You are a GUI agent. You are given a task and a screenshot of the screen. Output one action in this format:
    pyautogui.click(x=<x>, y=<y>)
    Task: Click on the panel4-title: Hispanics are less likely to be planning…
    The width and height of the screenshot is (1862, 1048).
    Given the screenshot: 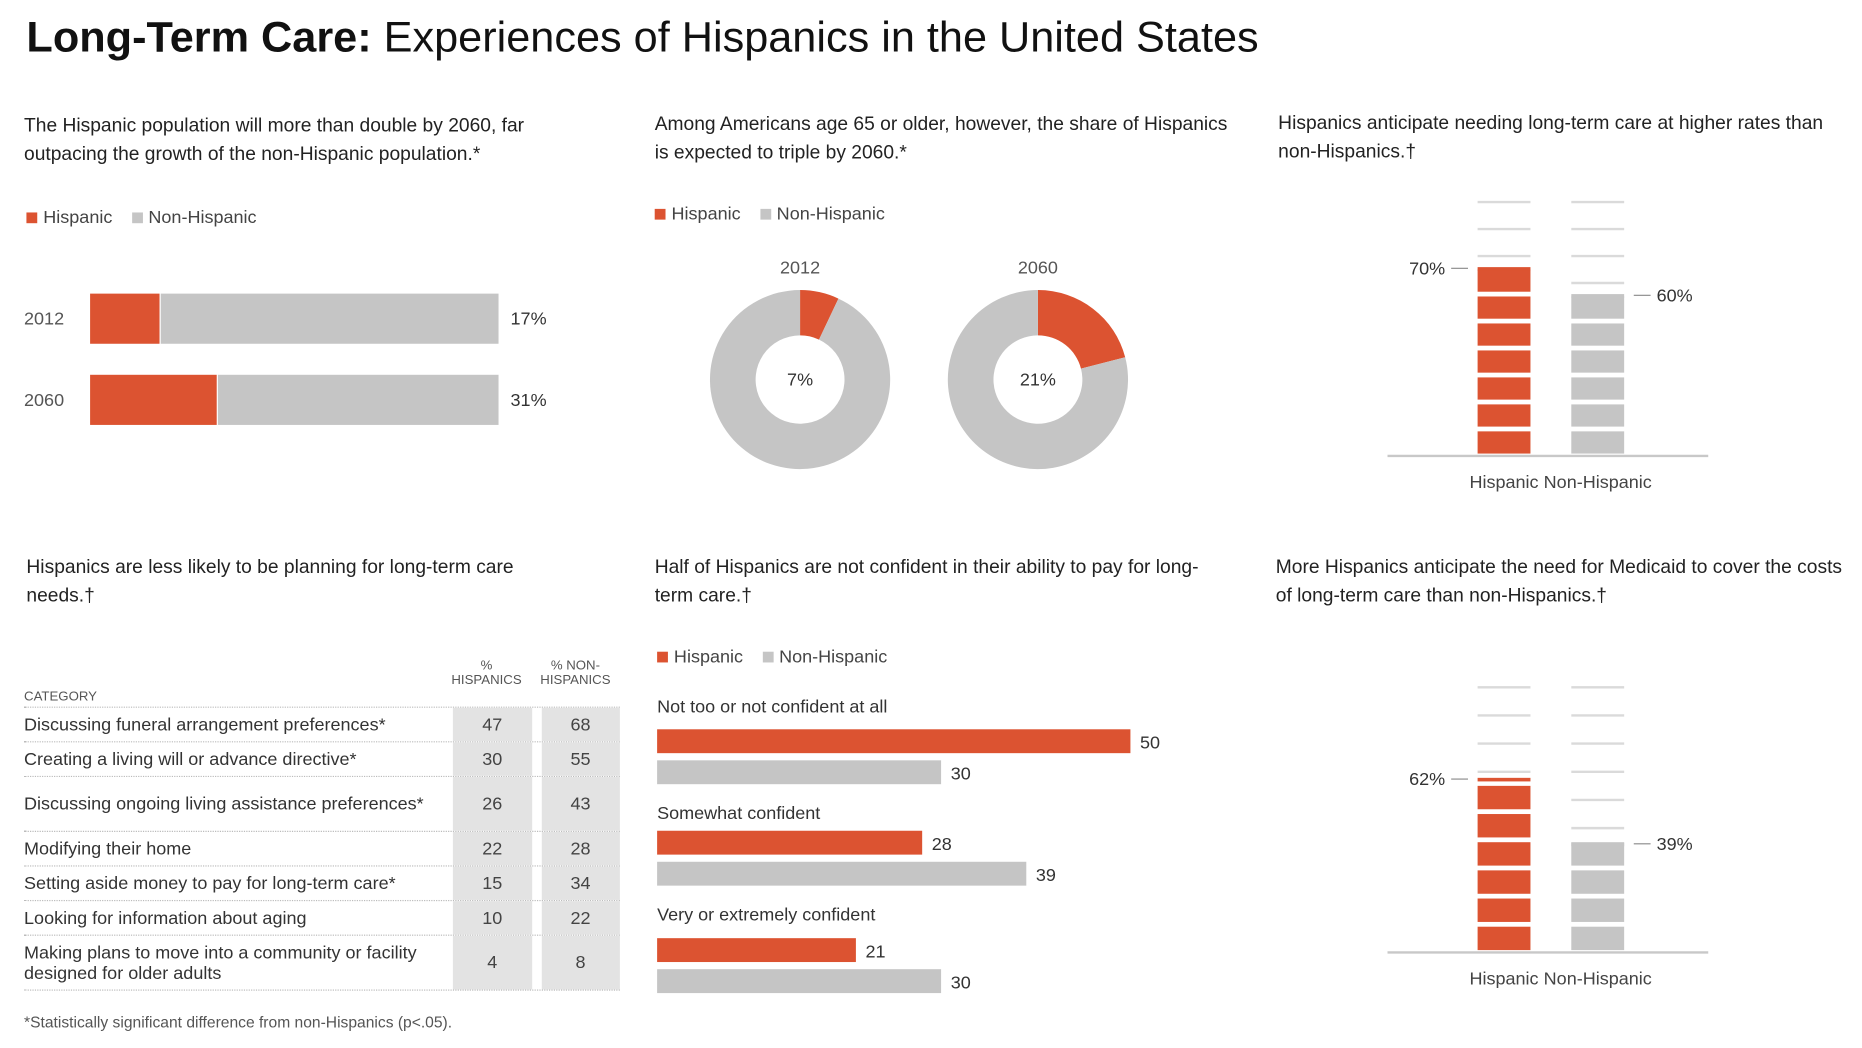 What is the action you would take?
    pyautogui.click(x=270, y=582)
    